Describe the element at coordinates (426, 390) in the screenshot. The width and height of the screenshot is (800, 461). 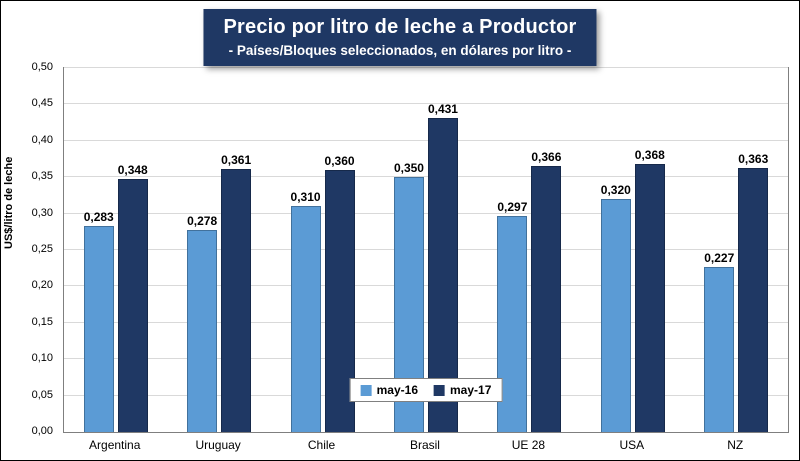
I see `legend: may-16 may-17` at that location.